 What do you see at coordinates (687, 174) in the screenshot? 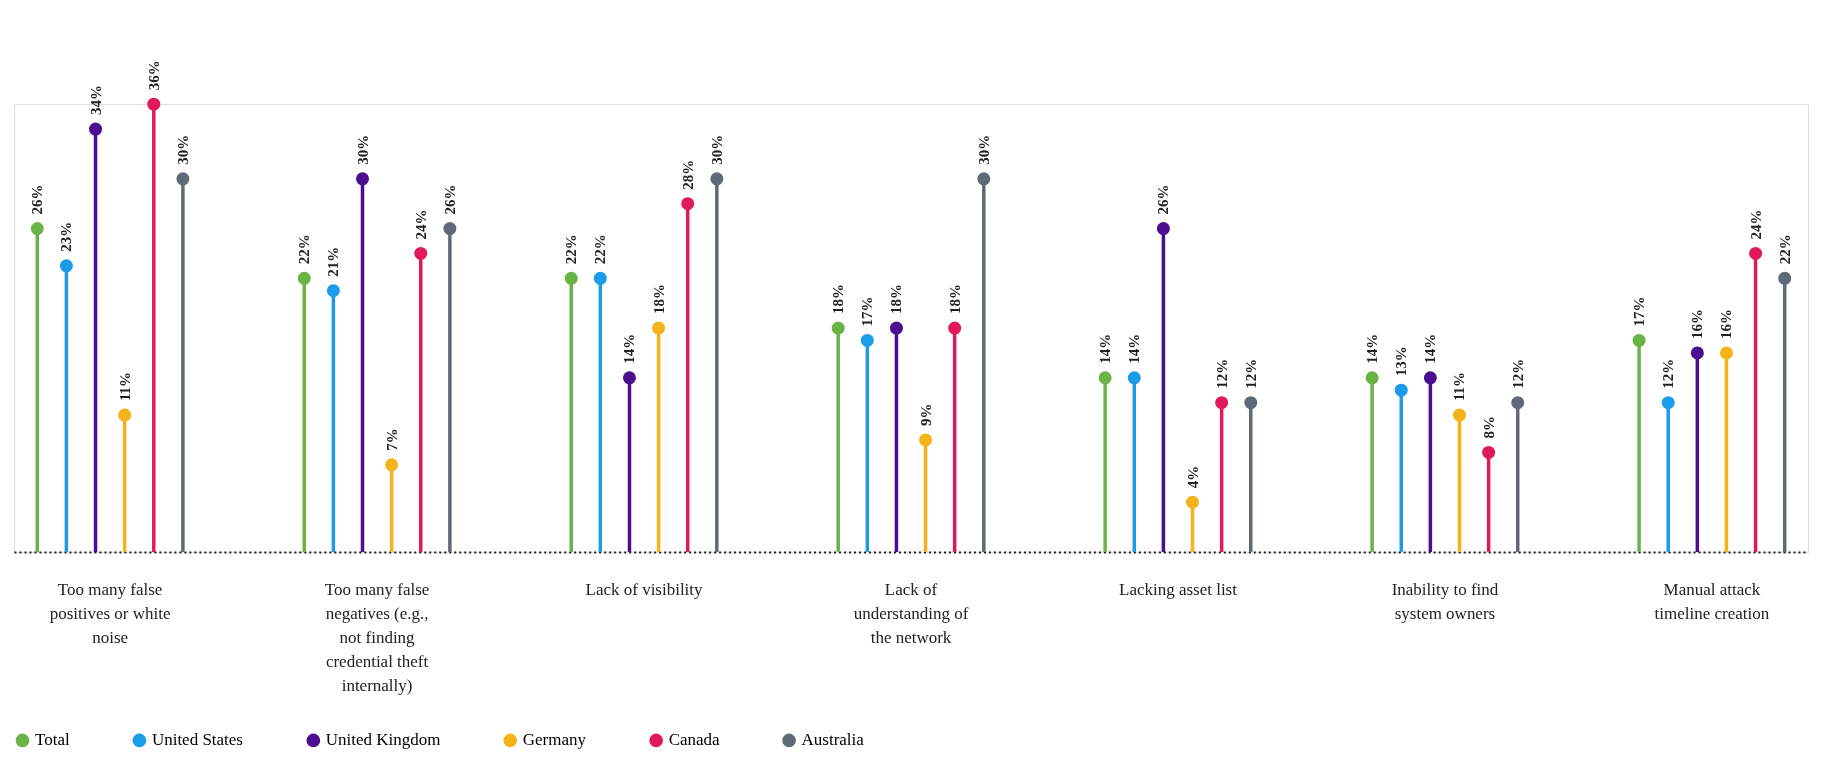
I see `data-label: 28%` at bounding box center [687, 174].